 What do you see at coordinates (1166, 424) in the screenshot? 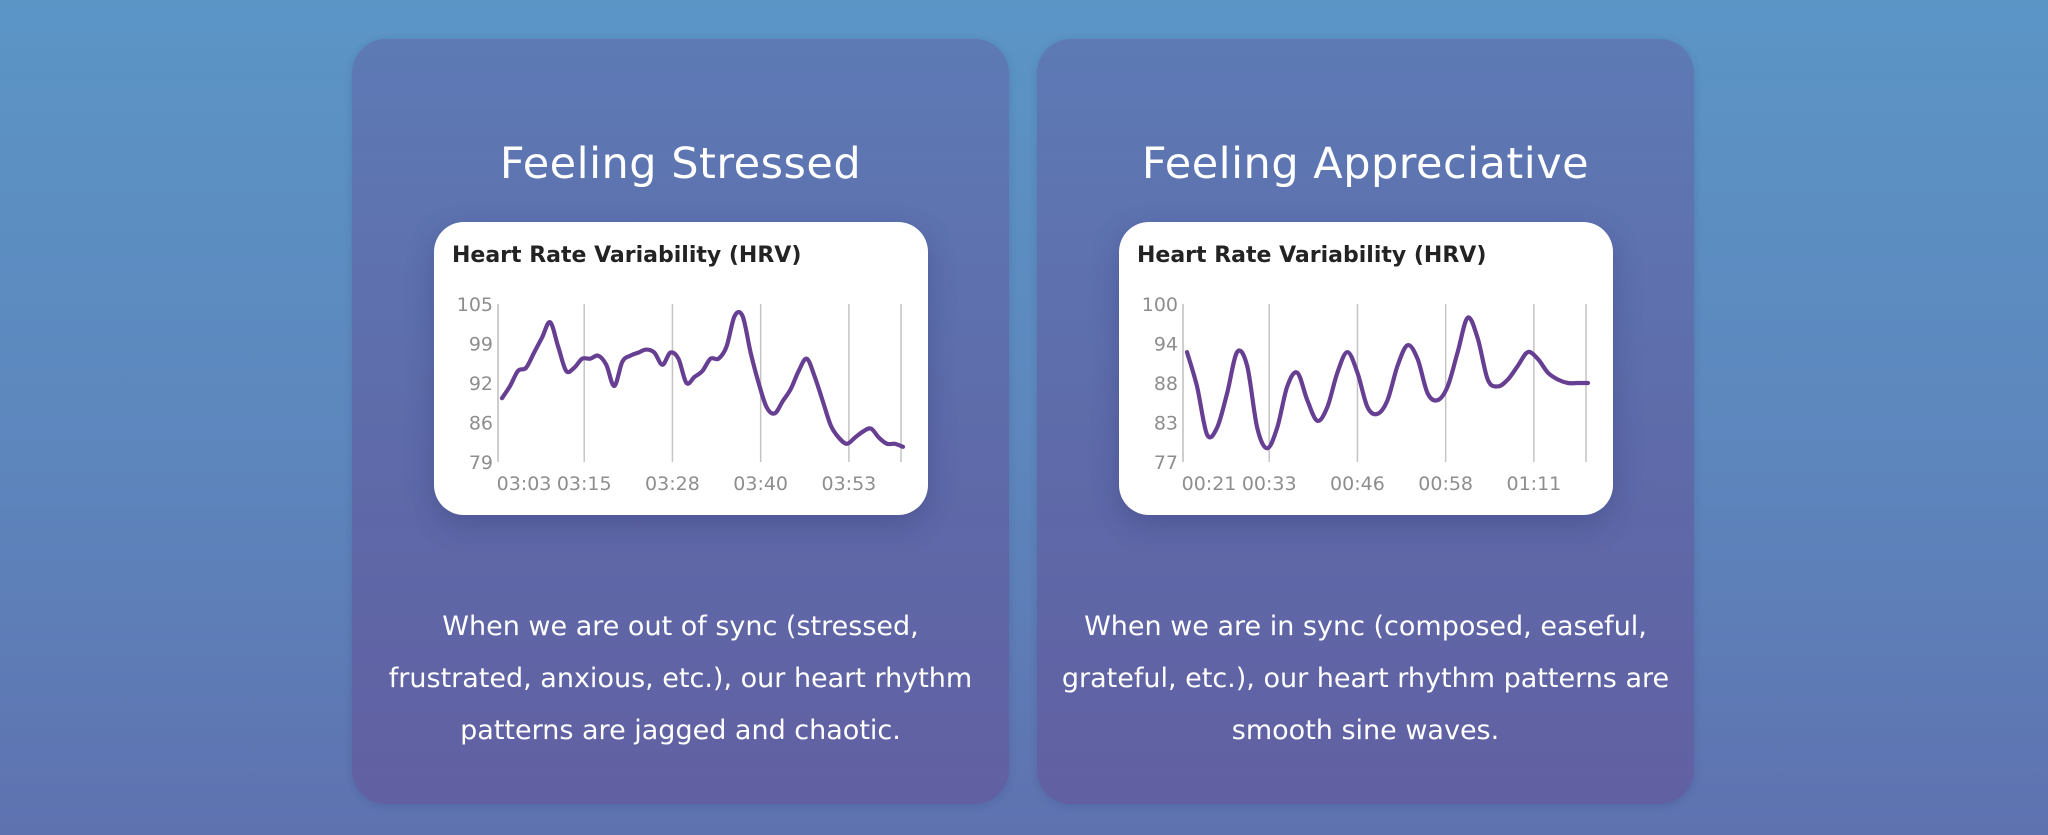
I see `y-tick-label: 83` at bounding box center [1166, 424].